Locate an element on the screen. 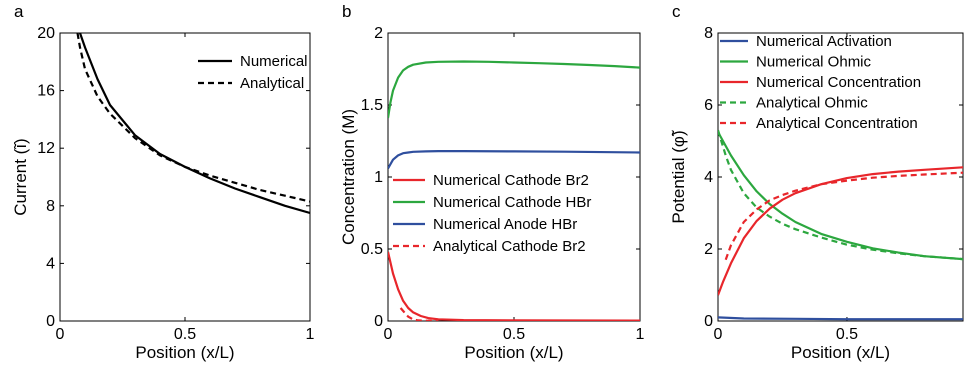 This screenshot has width=965, height=367. y-axis-label: Potential (φ̃) is located at coordinates (678, 177).